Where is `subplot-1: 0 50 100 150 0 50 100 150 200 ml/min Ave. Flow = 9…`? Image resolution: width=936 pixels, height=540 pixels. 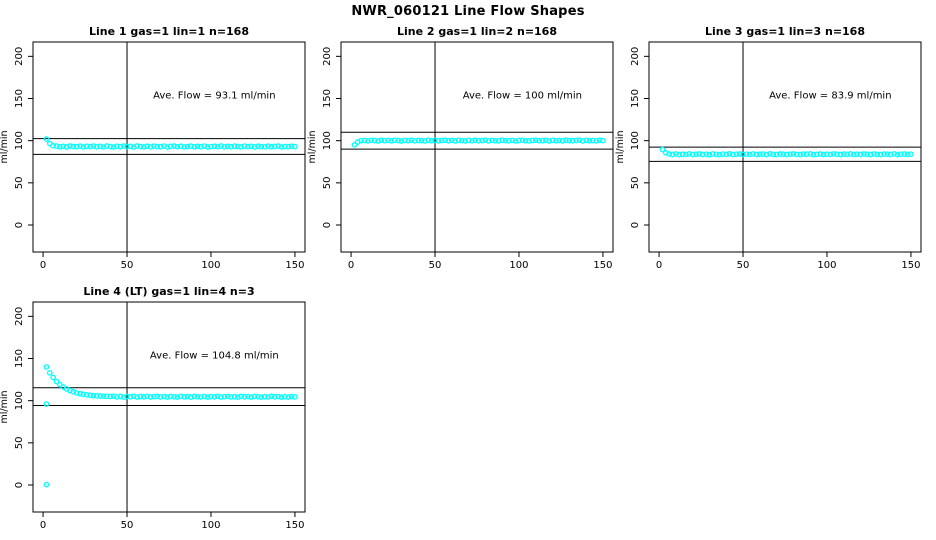 subplot-1: 0 50 100 150 0 50 100 150 200 ml/min Ave. Flow = 9… is located at coordinates (153, 156).